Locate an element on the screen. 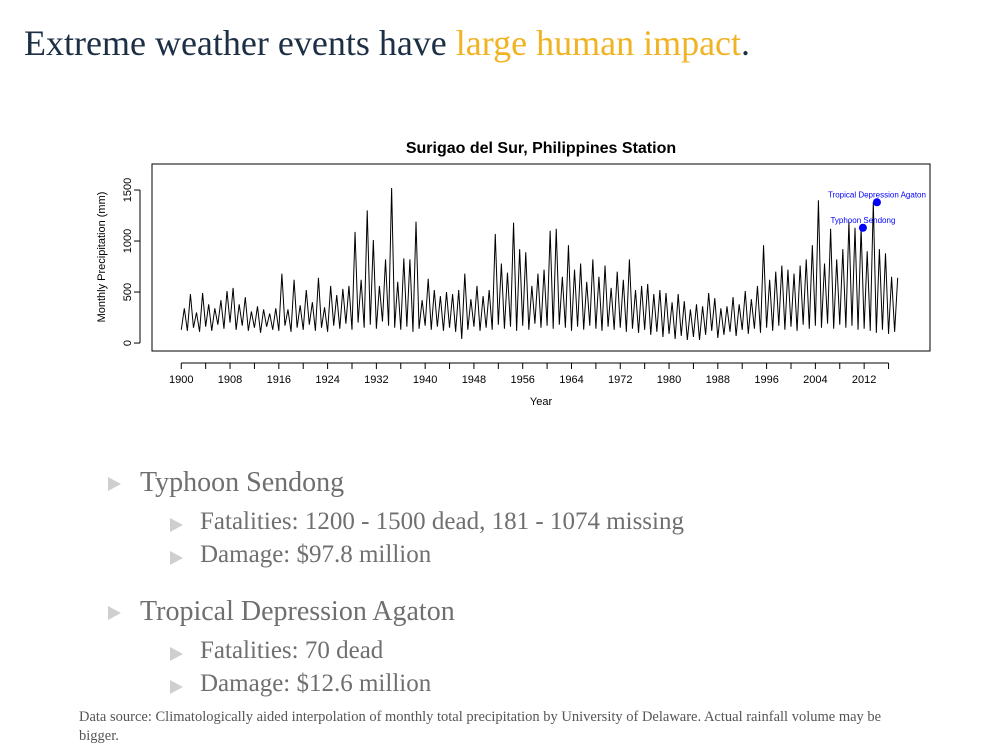 This screenshot has height=756, width=1008. precip-line is located at coordinates (539, 264).